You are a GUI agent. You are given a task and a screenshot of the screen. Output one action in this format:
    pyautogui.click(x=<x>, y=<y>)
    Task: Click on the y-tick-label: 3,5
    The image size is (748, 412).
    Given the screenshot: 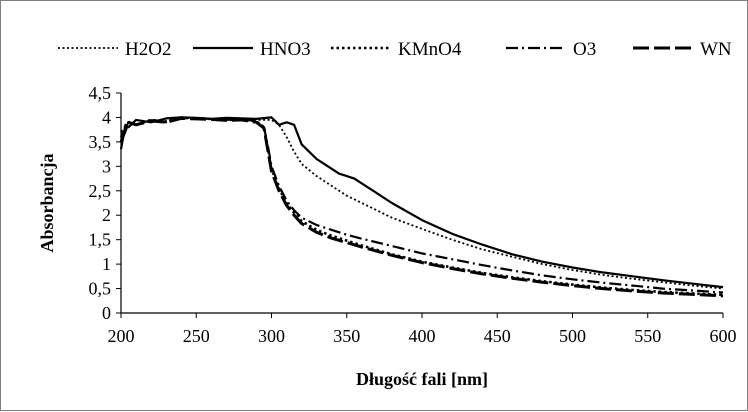 What is the action you would take?
    pyautogui.click(x=100, y=142)
    